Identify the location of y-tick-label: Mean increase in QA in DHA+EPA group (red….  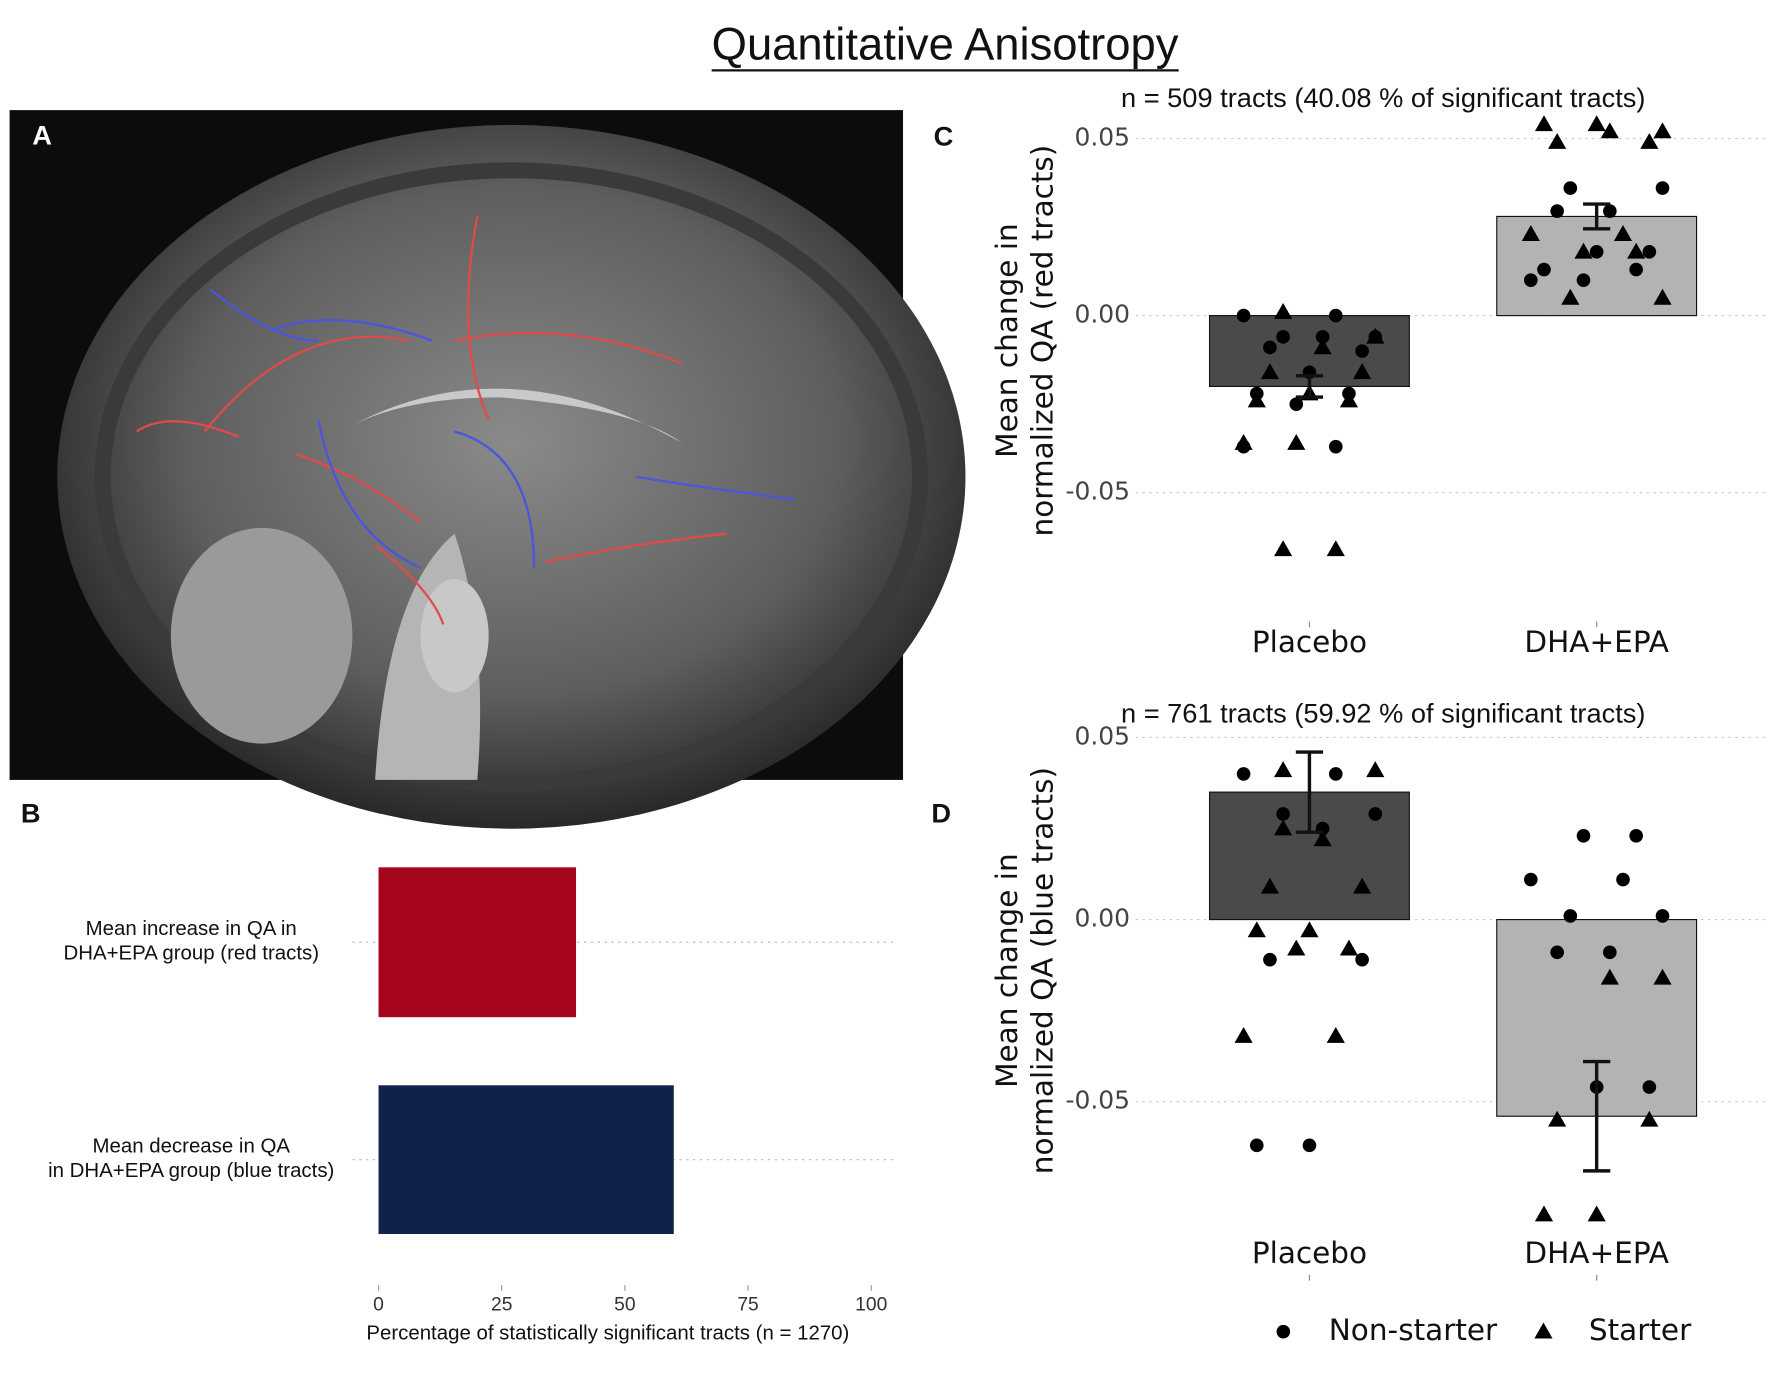
(191, 941).